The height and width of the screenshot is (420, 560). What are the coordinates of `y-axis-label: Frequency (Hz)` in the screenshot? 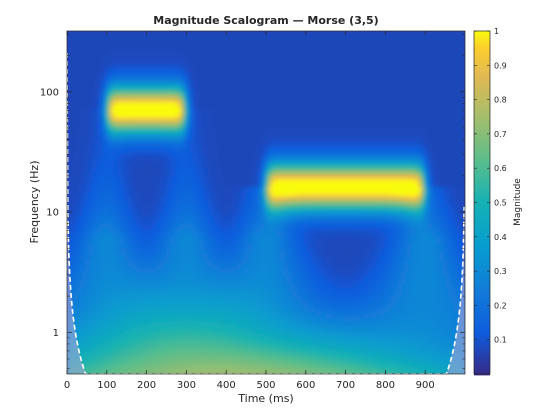 It's located at (34, 202).